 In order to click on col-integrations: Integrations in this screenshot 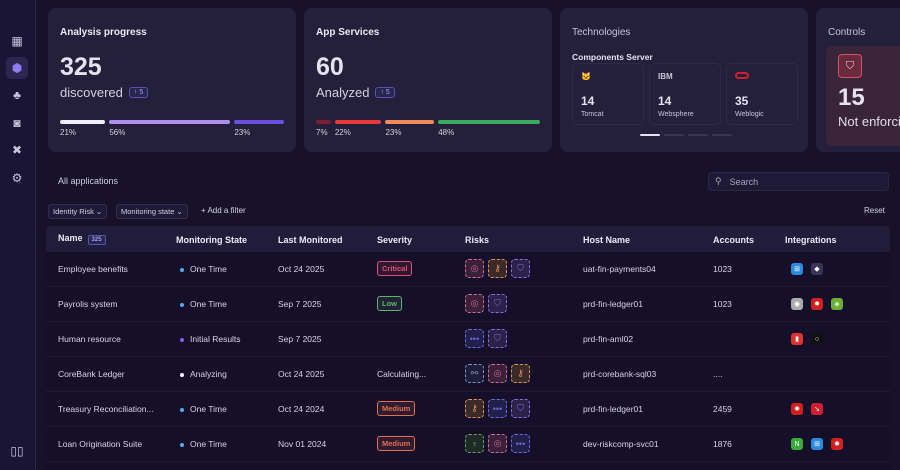, I will do `click(811, 240)`.